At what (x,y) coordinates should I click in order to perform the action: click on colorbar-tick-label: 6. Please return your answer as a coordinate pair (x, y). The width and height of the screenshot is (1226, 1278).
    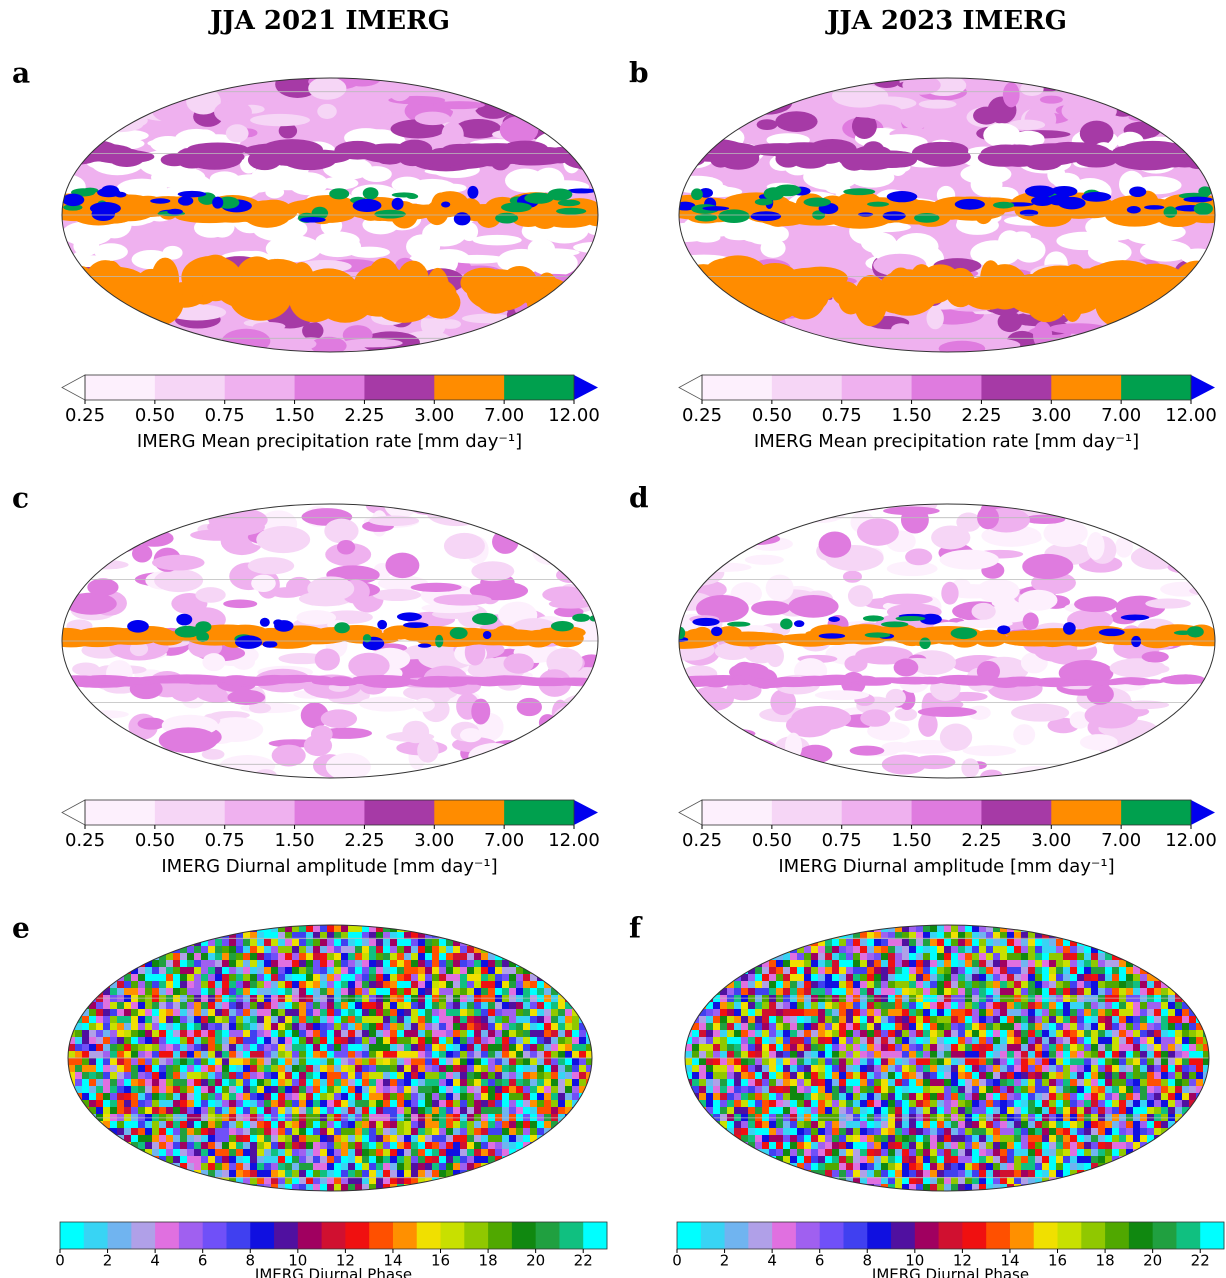
    Looking at the image, I should click on (203, 1261).